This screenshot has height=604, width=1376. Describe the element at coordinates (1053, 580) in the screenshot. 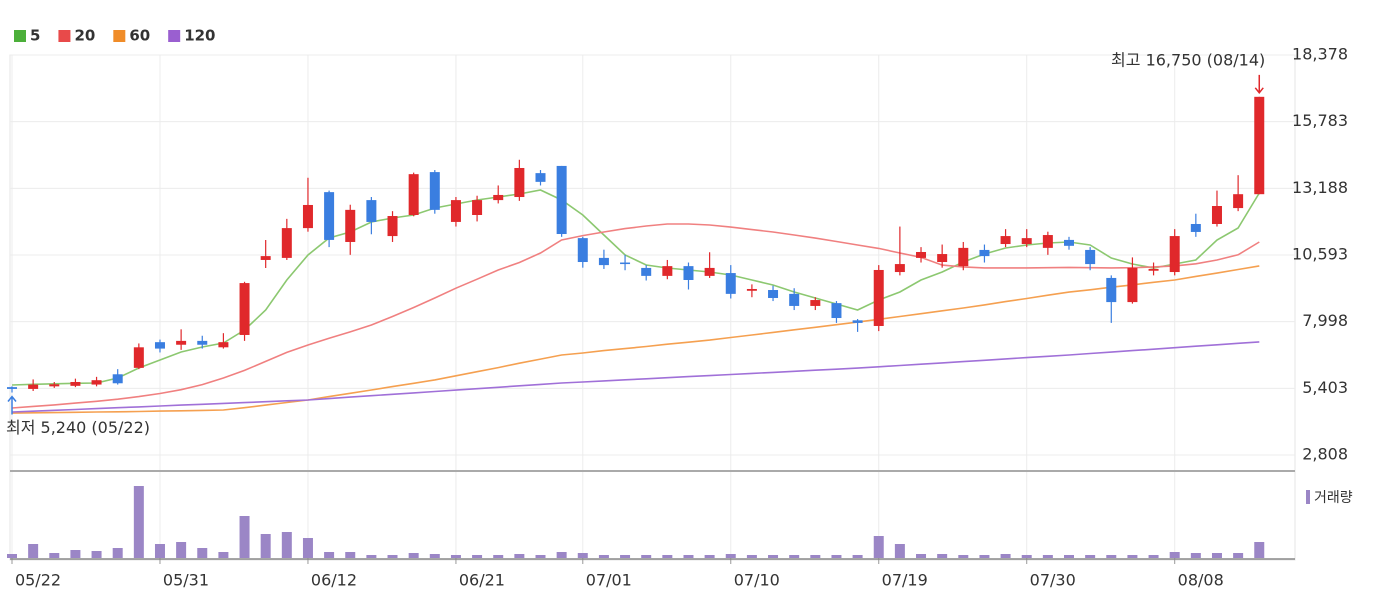

I see `x-tick-label: 07/30` at that location.